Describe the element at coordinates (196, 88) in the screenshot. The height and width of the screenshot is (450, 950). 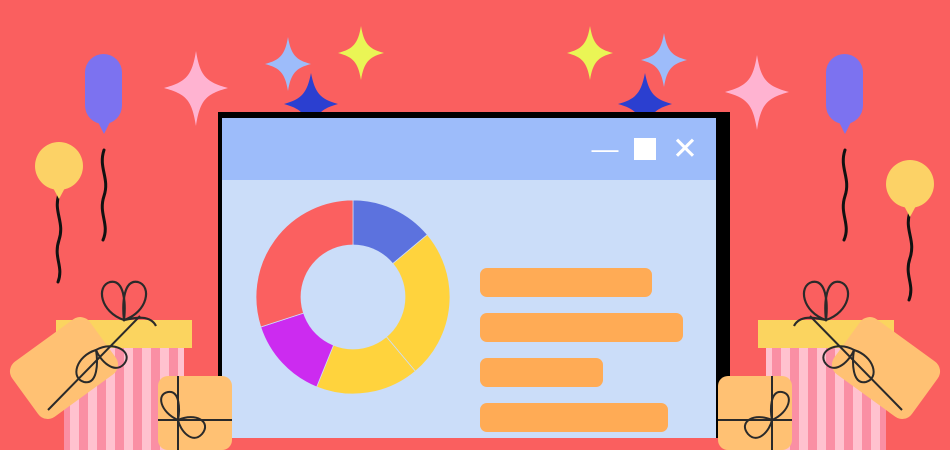
I see `star-pink-left` at that location.